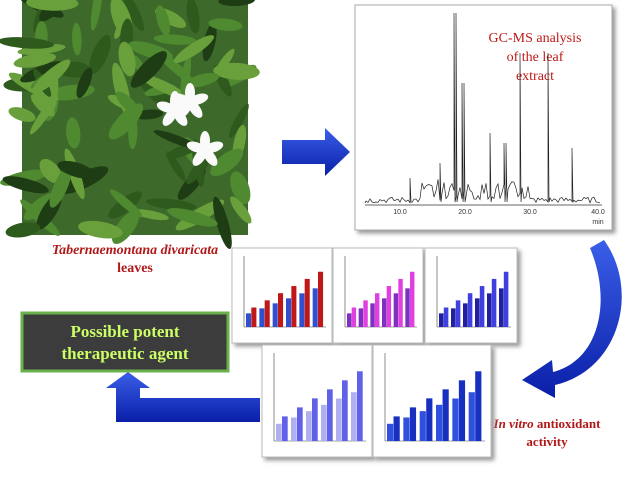 Image resolution: width=640 pixels, height=480 pixels. Describe the element at coordinates (125, 342) in the screenshot. I see `result-box` at that location.